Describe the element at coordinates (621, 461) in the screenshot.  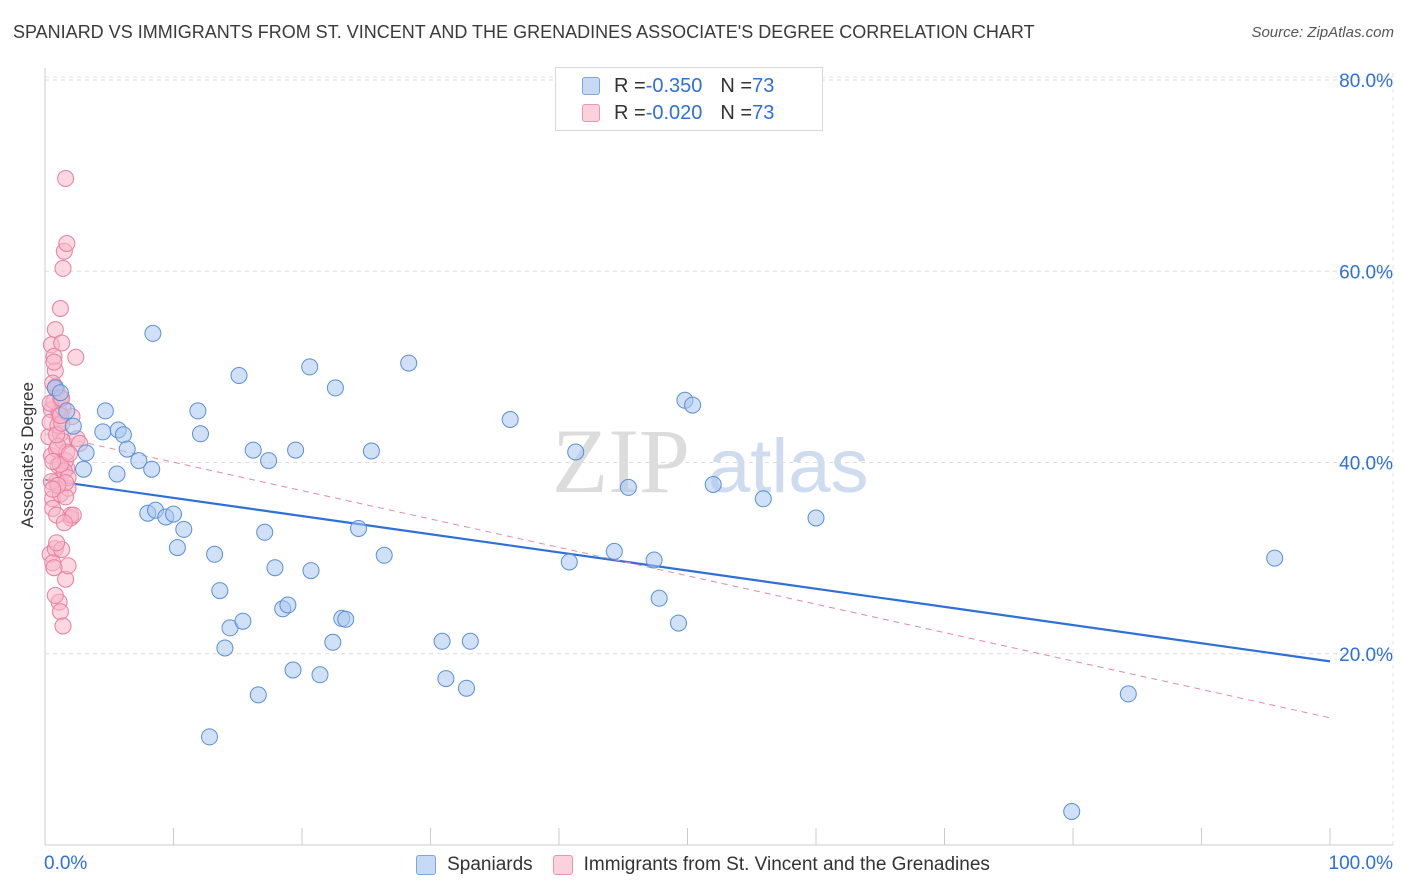
I see `watermark-zip: ZIP` at that location.